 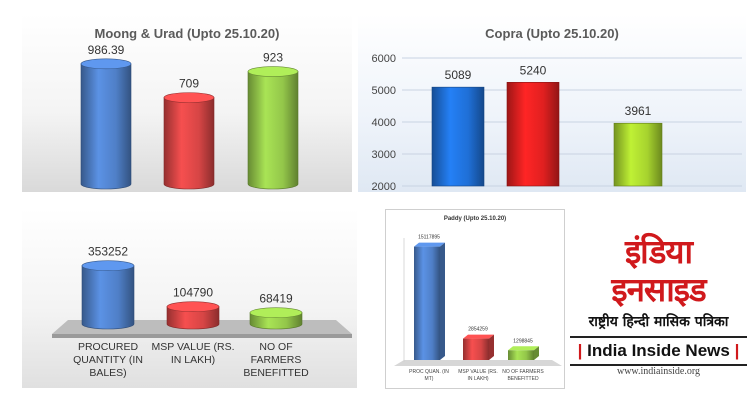 I want to click on x-tick-label: PROCURED, so click(x=108, y=347).